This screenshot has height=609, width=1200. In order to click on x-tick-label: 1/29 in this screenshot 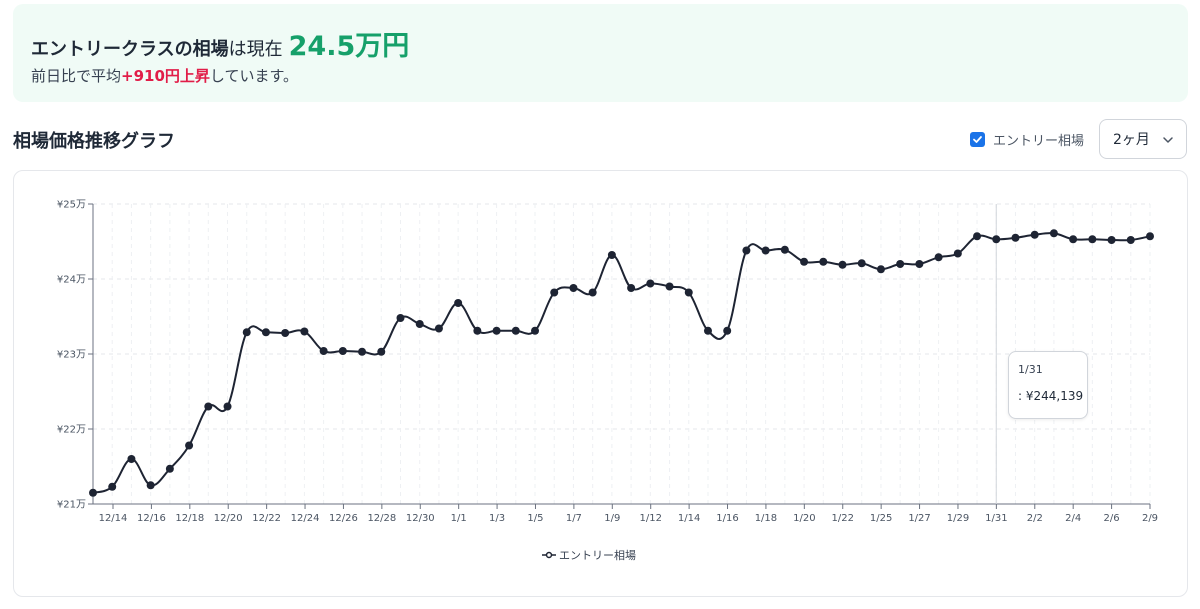, I will do `click(958, 518)`.